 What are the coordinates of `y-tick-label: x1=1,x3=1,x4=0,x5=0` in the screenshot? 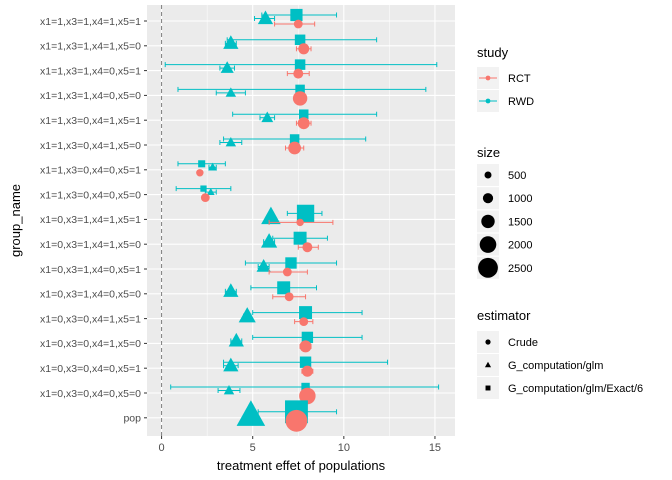 It's located at (90, 96).